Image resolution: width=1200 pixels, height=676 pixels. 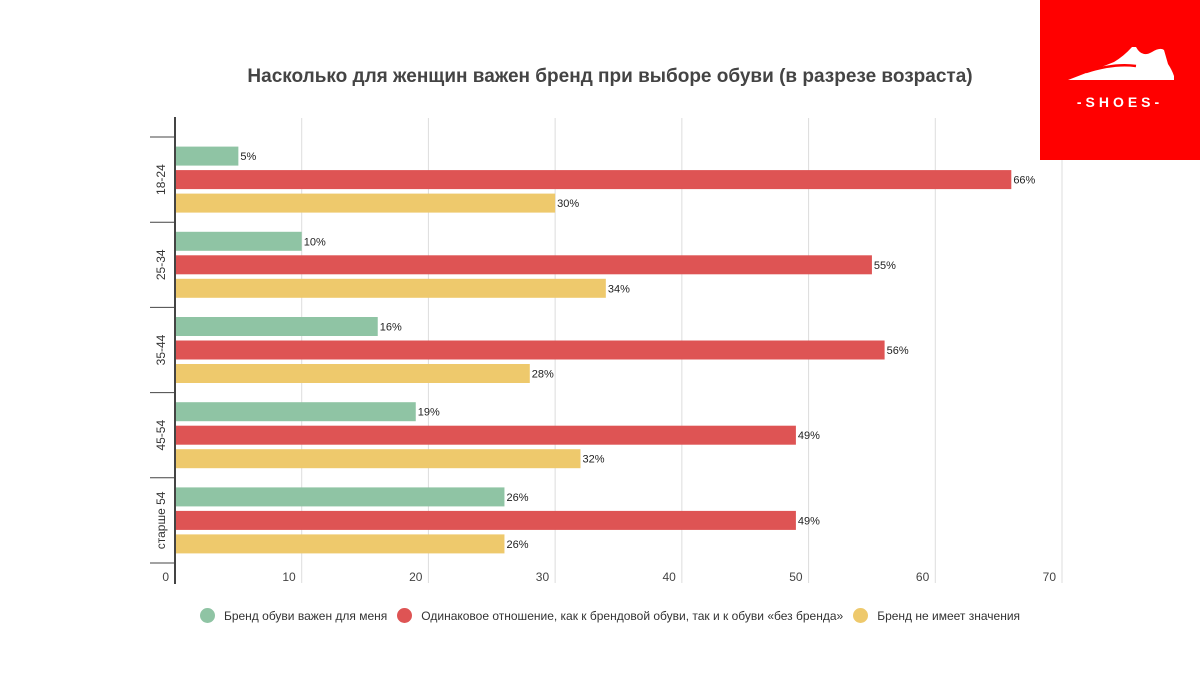 What do you see at coordinates (568, 204) in the screenshot?
I see `bar-value-label: 30%` at bounding box center [568, 204].